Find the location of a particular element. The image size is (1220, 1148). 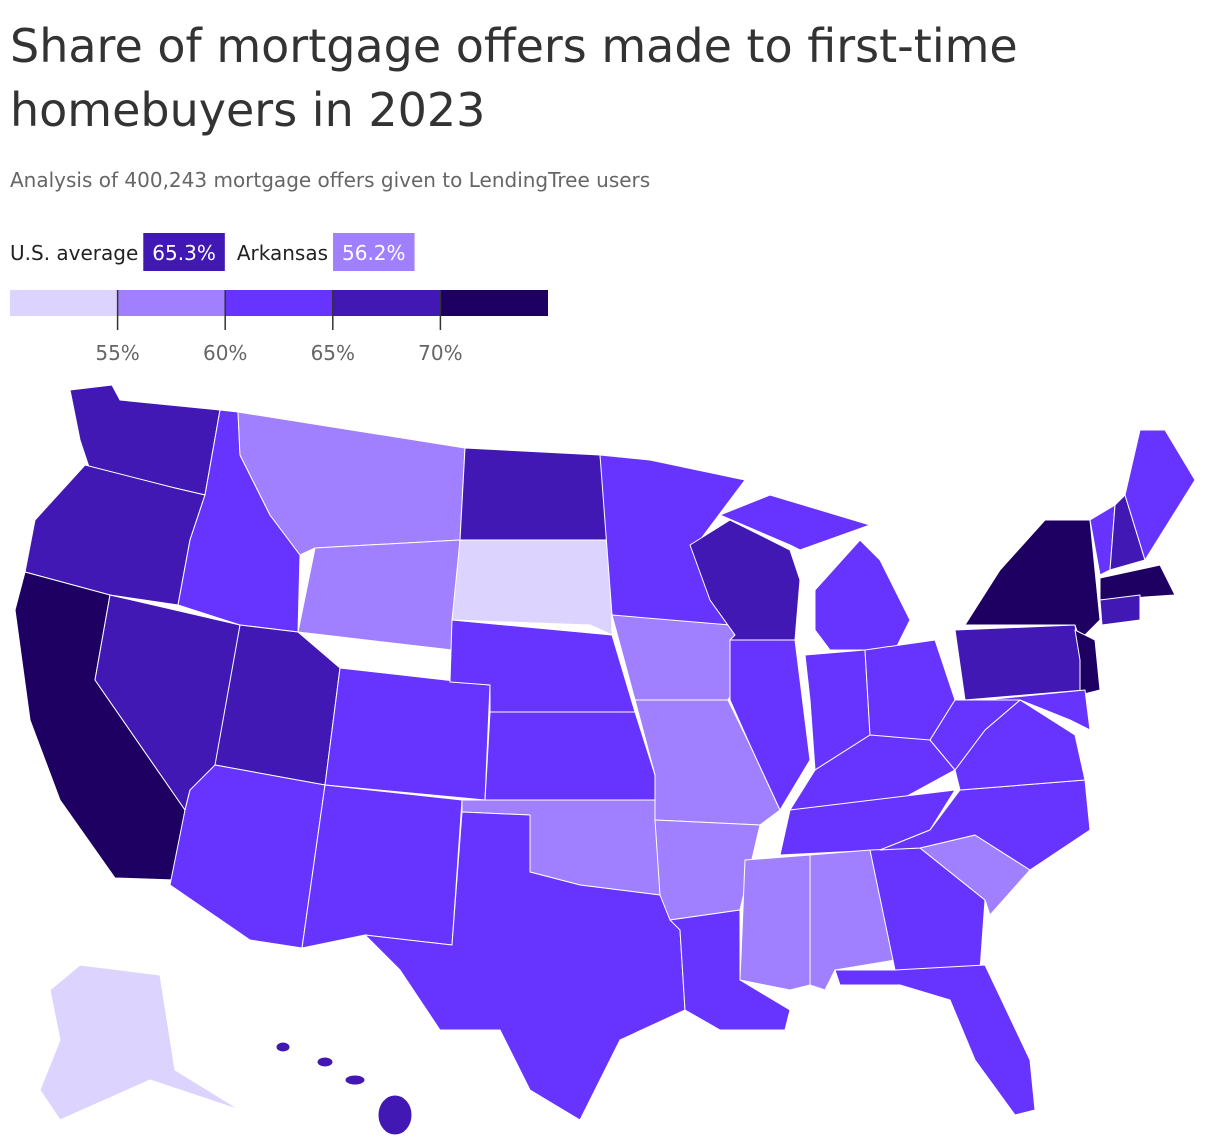

highlight-label: U.S. average is located at coordinates (74, 253).